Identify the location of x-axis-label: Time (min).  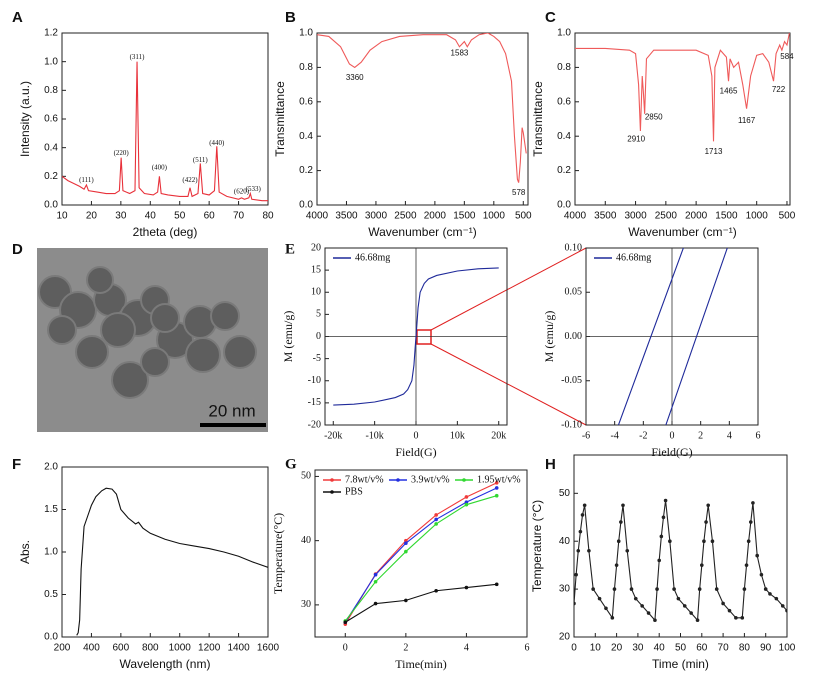
(680, 664).